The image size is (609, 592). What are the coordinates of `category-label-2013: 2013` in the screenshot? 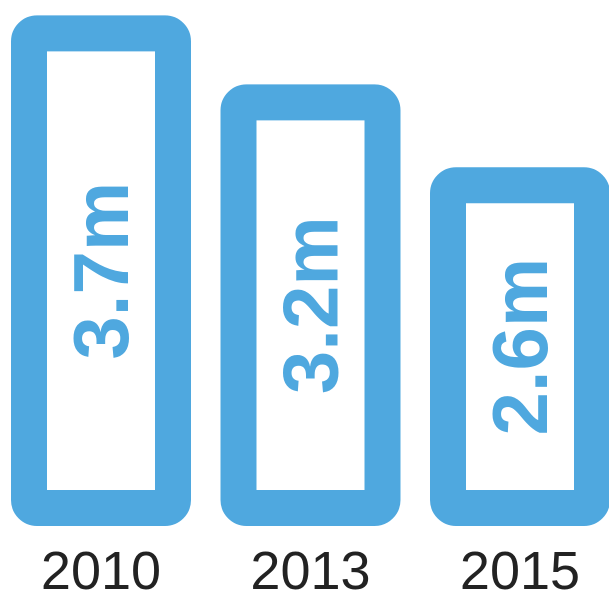 It's located at (310, 566).